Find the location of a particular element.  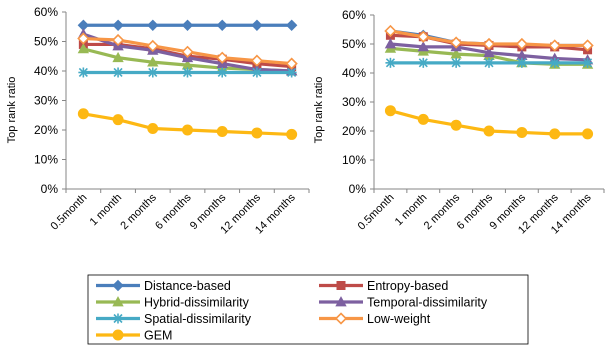

legend-label: Spatial-dissimilarity is located at coordinates (198, 319).